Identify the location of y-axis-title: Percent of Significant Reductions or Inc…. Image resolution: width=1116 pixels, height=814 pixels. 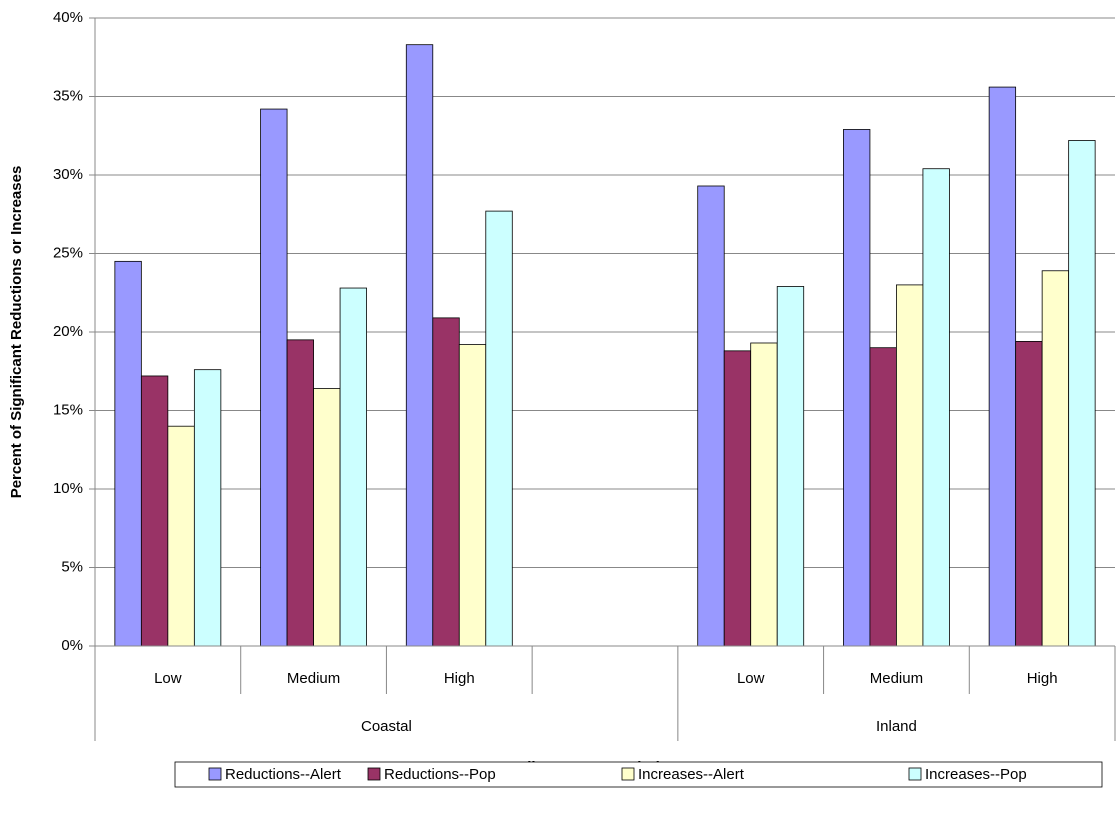
(16, 332).